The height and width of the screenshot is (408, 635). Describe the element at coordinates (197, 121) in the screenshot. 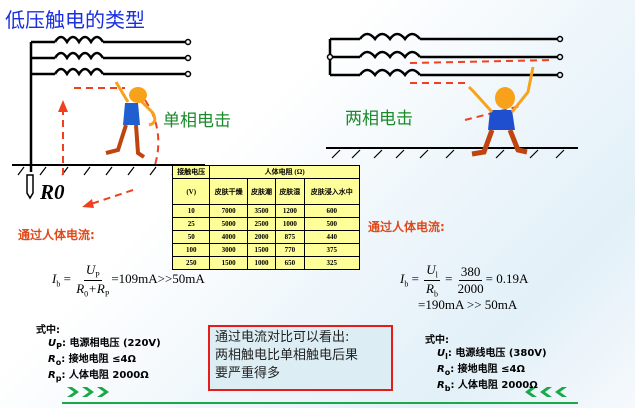

I see `single-phase-label: 单相电击` at that location.